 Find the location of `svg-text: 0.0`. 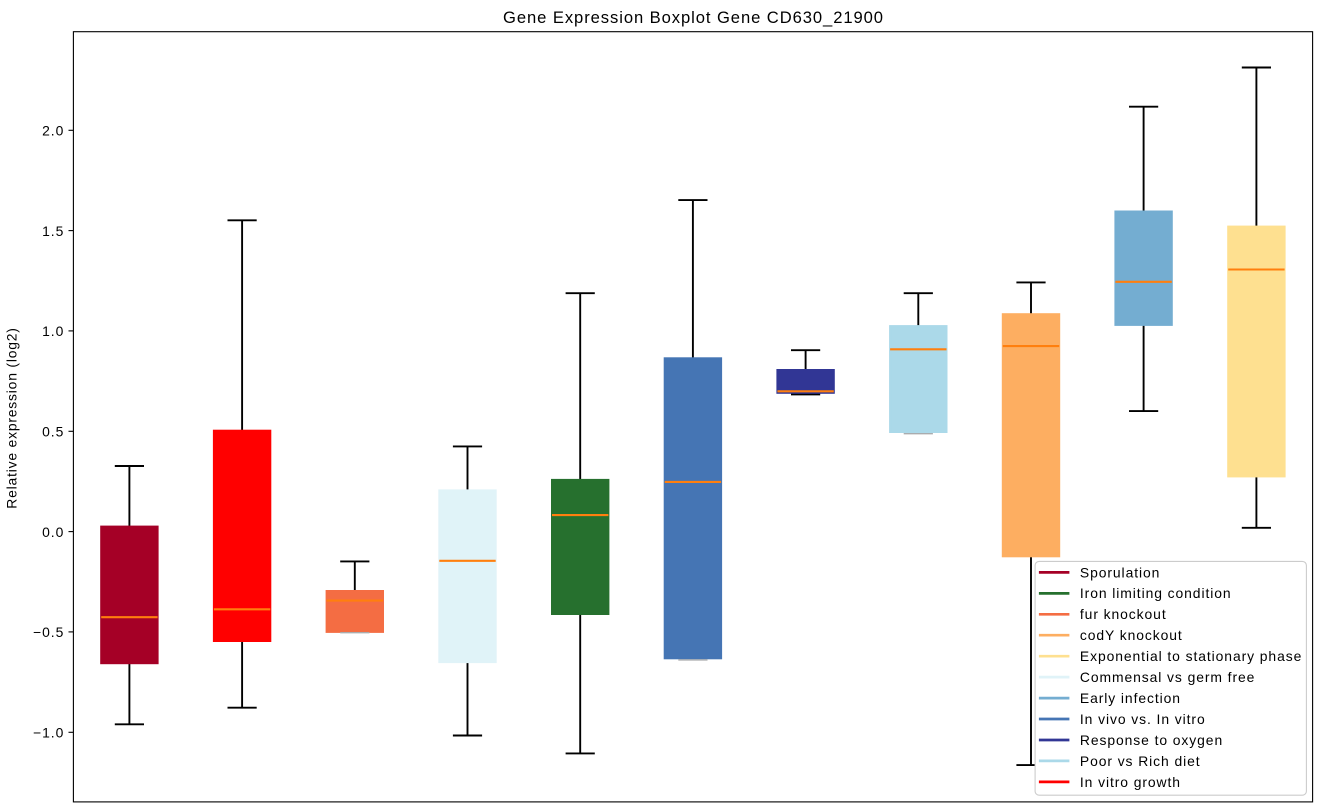

svg-text: 0.0 is located at coordinates (53, 532).